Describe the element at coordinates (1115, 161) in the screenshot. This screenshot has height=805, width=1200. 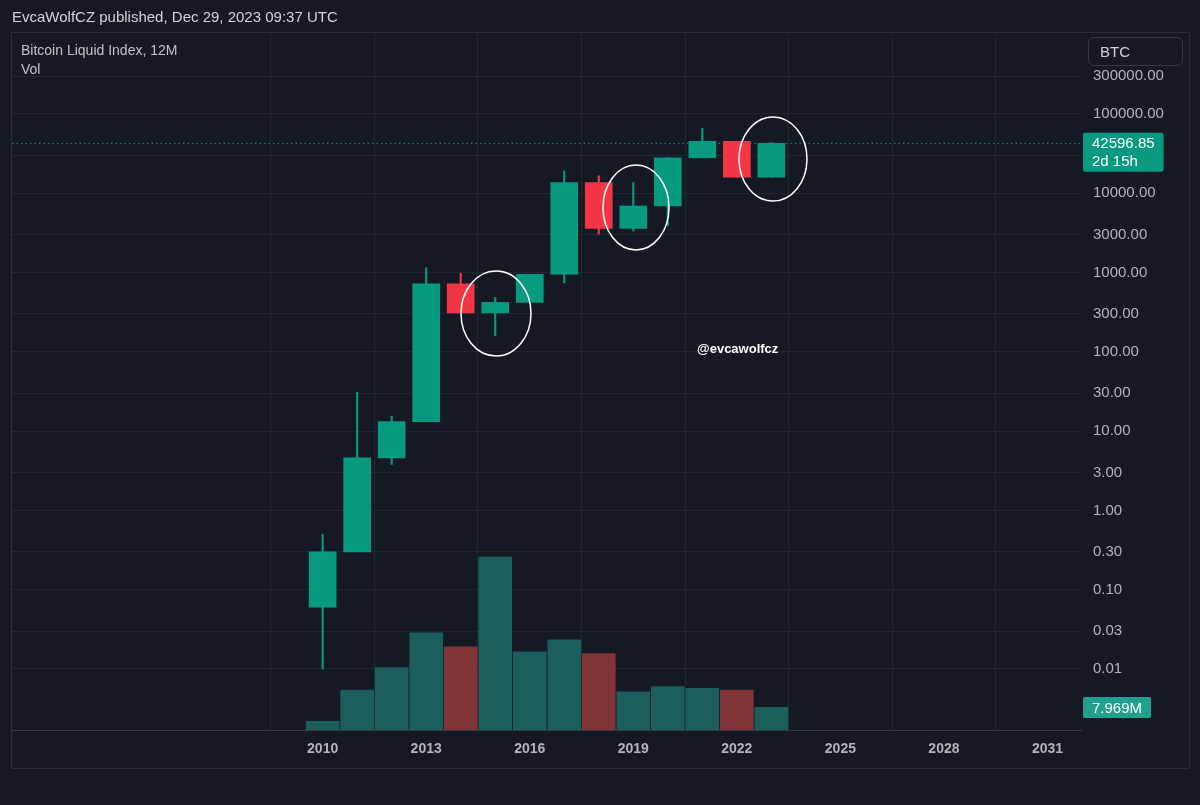
I see `text: 2d 15h` at that location.